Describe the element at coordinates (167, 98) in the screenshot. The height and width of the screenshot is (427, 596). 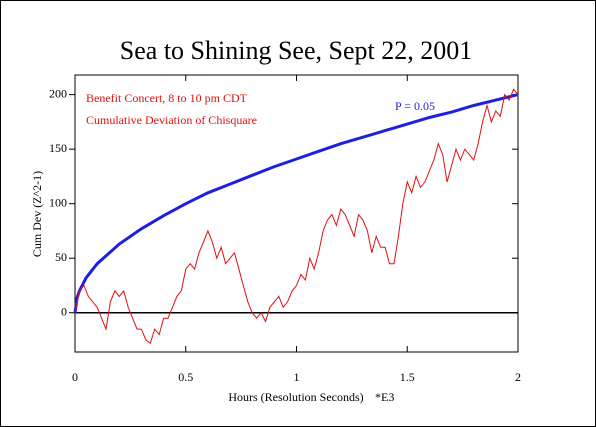
I see `annotation: Benefit Concert, 8 to 10 pm CDT` at that location.